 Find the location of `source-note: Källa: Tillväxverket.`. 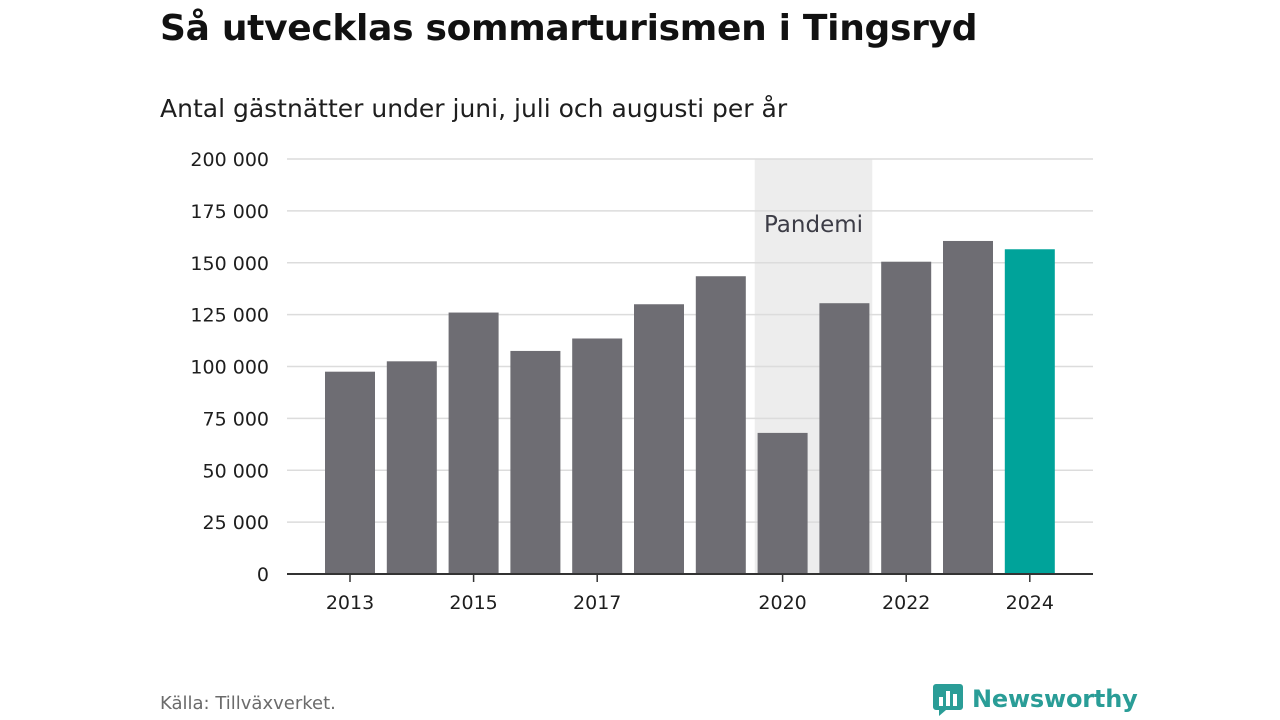

source-note: Källa: Tillväxverket. is located at coordinates (248, 703).